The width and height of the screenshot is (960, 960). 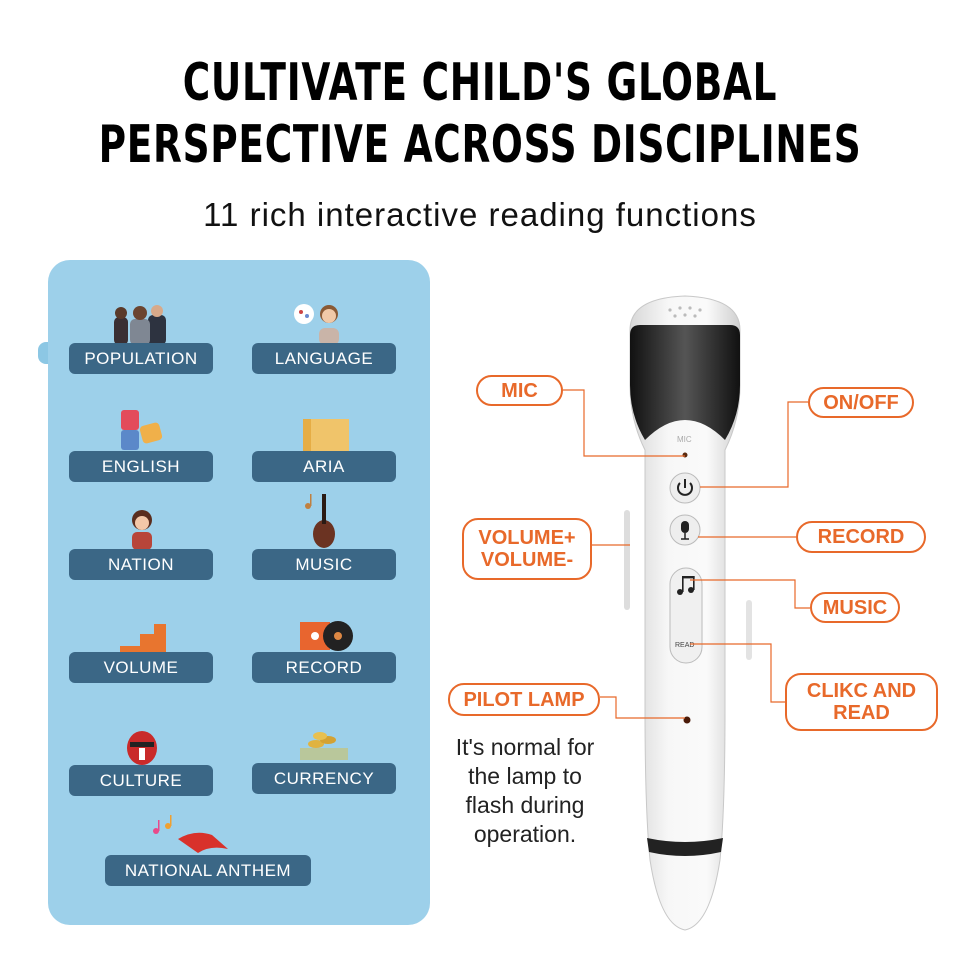 What do you see at coordinates (142, 530) in the screenshot?
I see `costume-girl-icon` at bounding box center [142, 530].